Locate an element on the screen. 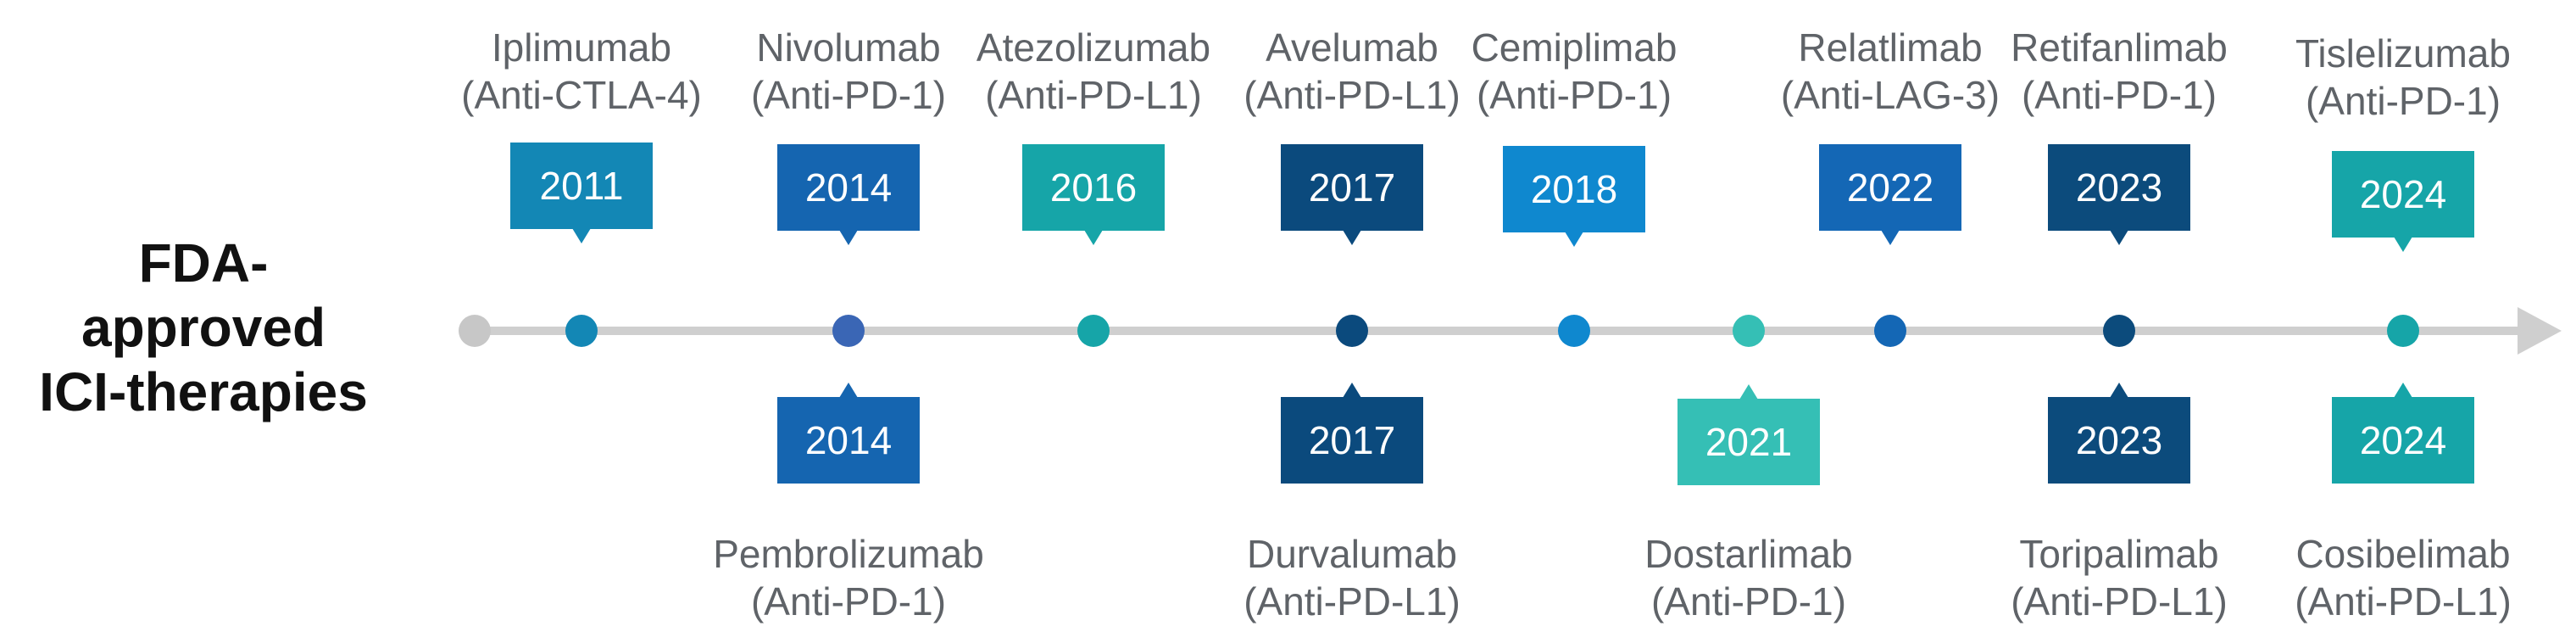 The height and width of the screenshot is (643, 2576). drug-name: Toripalimab is located at coordinates (2119, 554).